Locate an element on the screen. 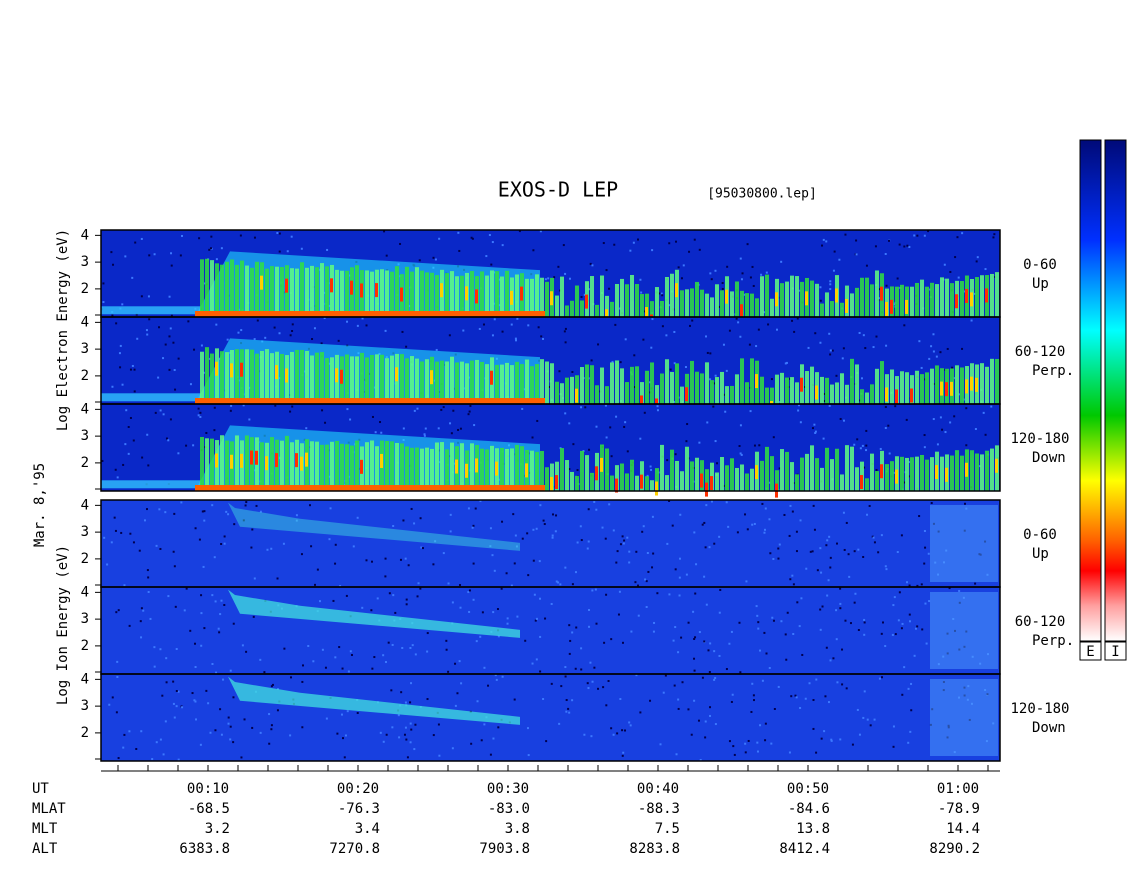 The image size is (1130, 875). base-band is located at coordinates (370, 314).